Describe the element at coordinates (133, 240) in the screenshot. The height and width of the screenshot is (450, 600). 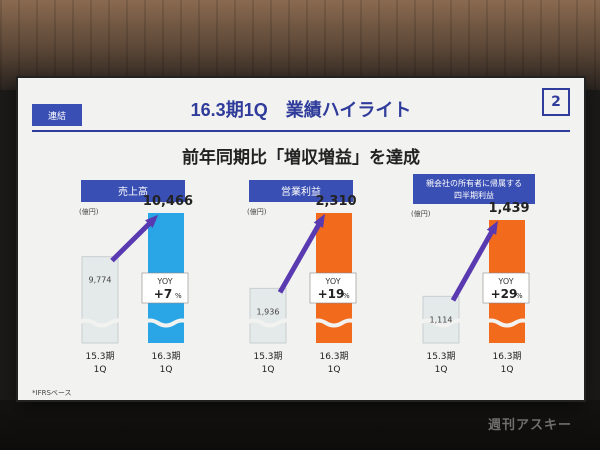
I see `chart-1-growth-arrow` at that location.